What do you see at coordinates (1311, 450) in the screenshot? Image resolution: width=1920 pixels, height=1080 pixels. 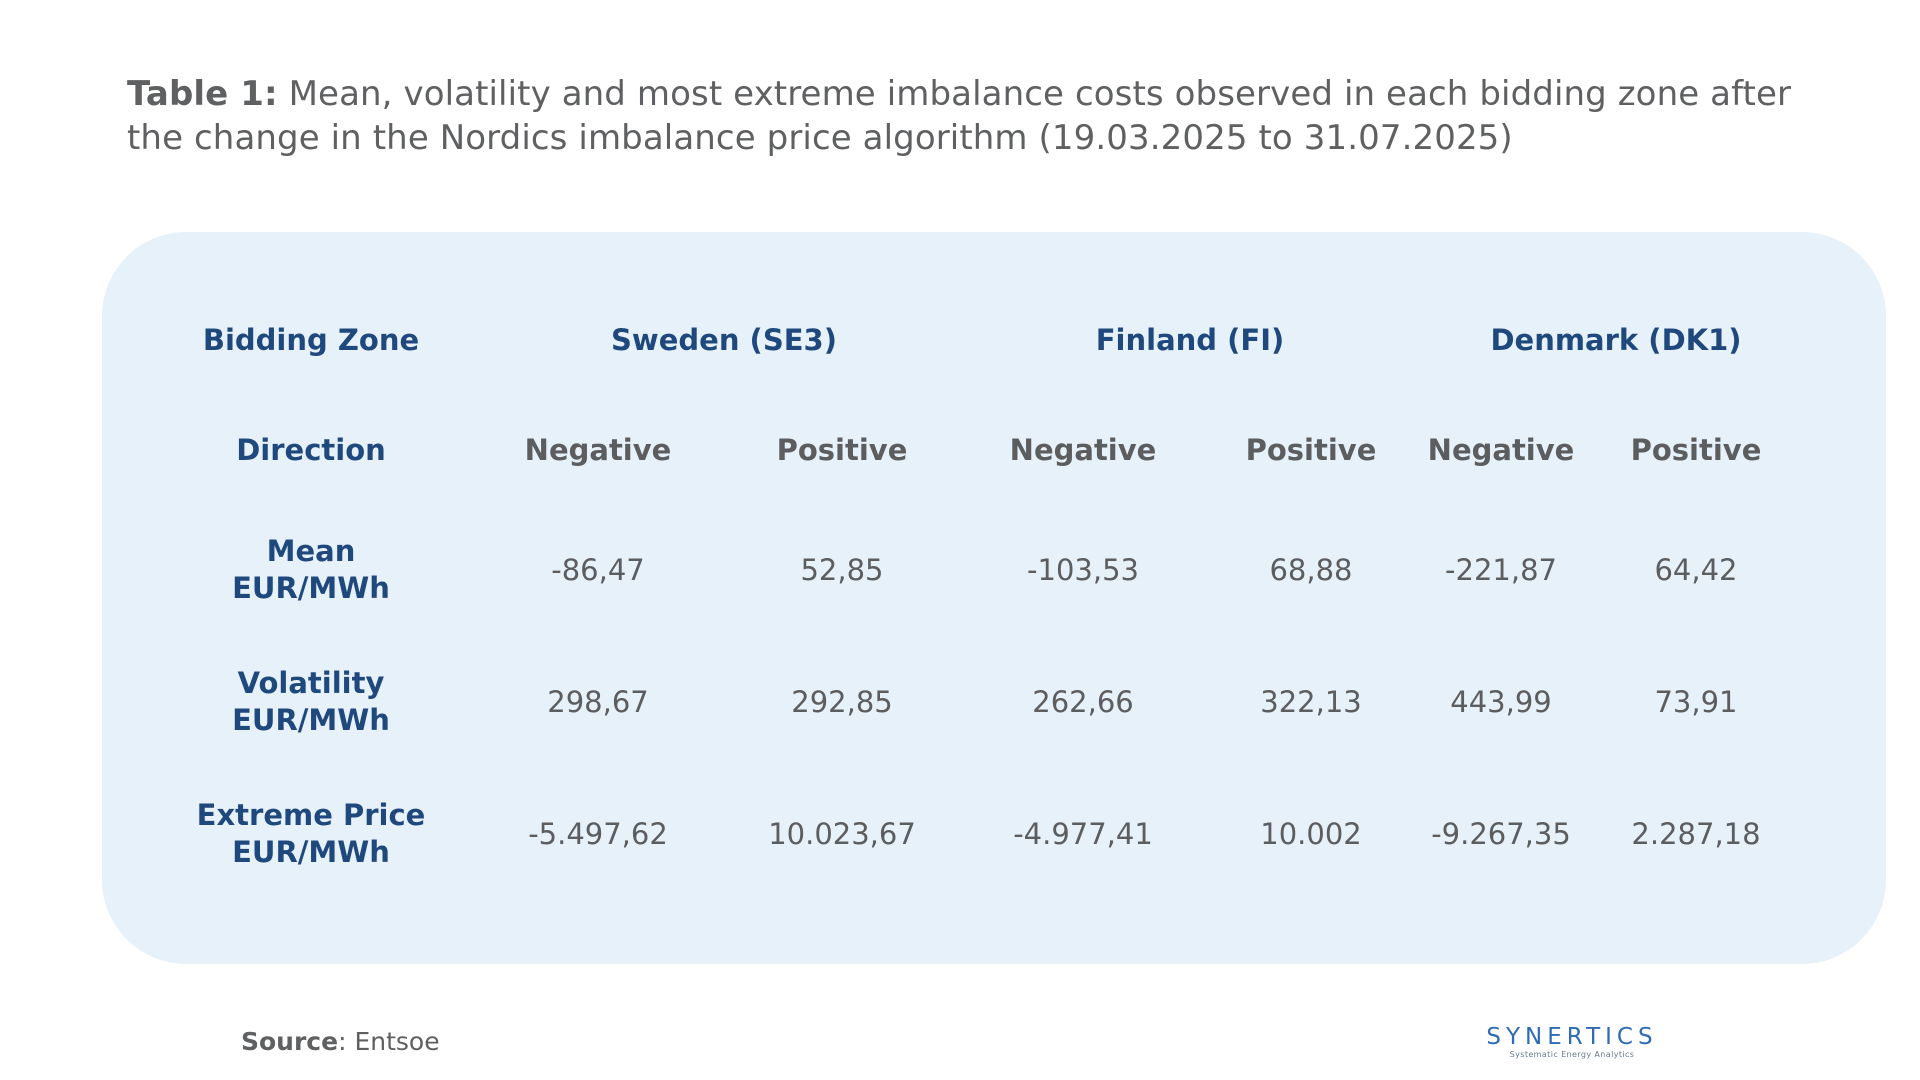 I see `direction-fi-positive: Positive` at bounding box center [1311, 450].